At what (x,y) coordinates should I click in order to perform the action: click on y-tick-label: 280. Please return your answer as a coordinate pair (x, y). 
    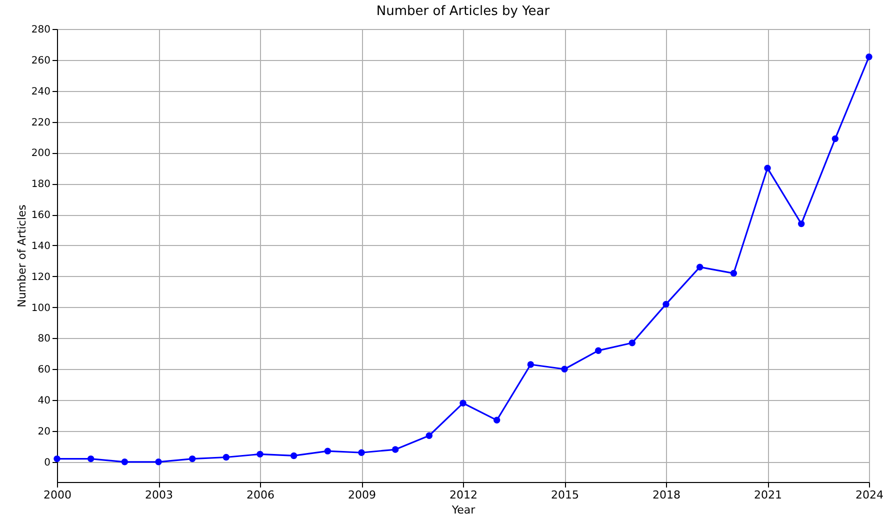
    Looking at the image, I should click on (40, 30).